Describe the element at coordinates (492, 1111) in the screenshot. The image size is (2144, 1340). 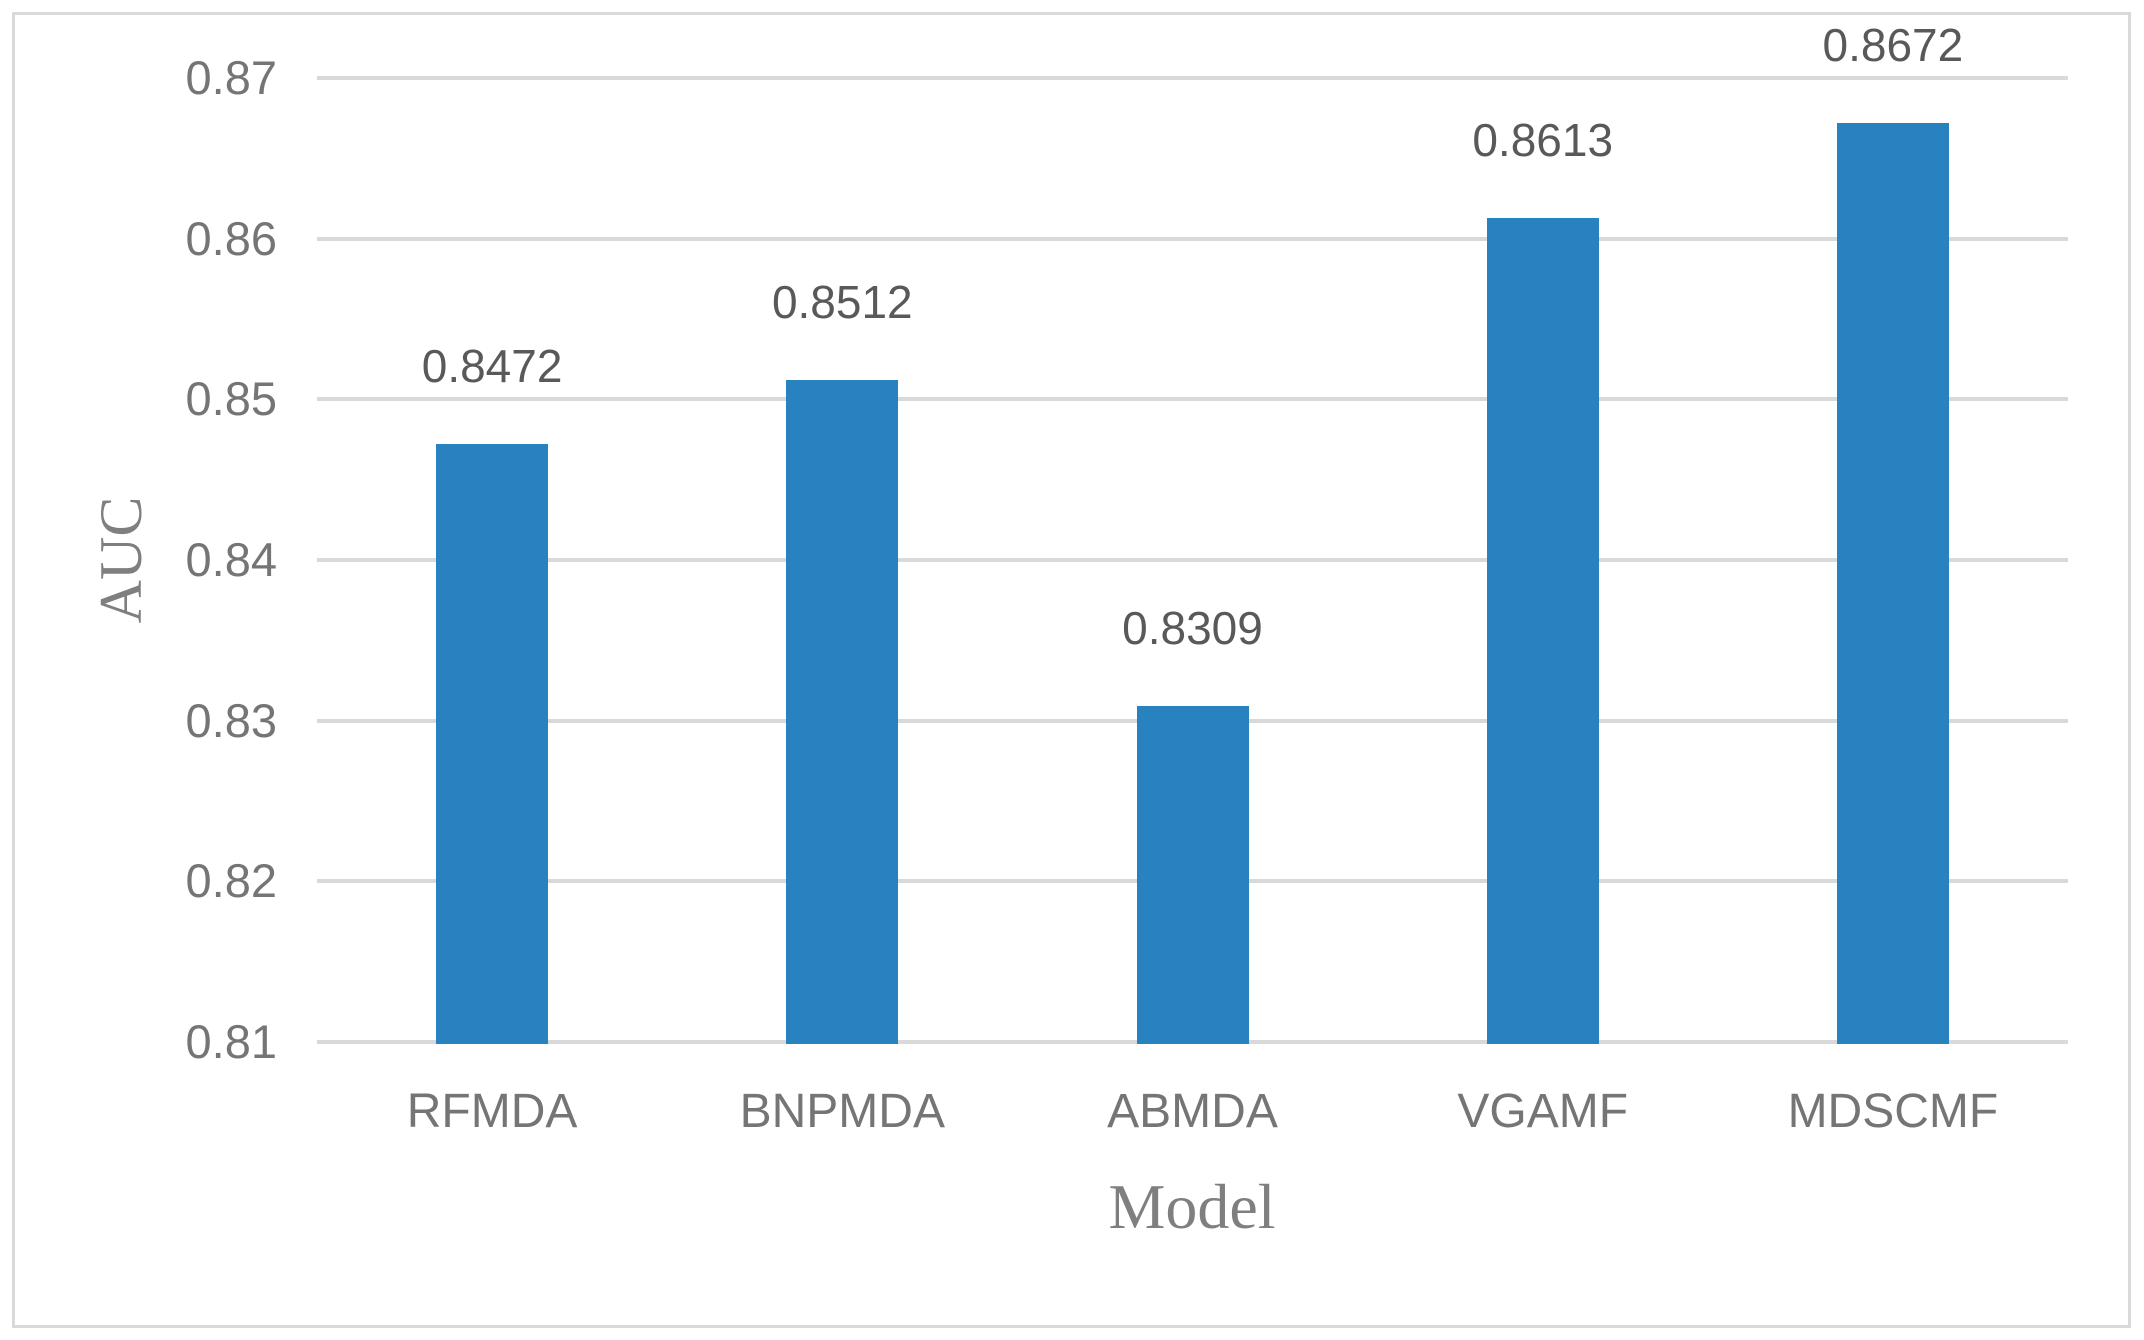
I see `category-label: RFMDA` at that location.